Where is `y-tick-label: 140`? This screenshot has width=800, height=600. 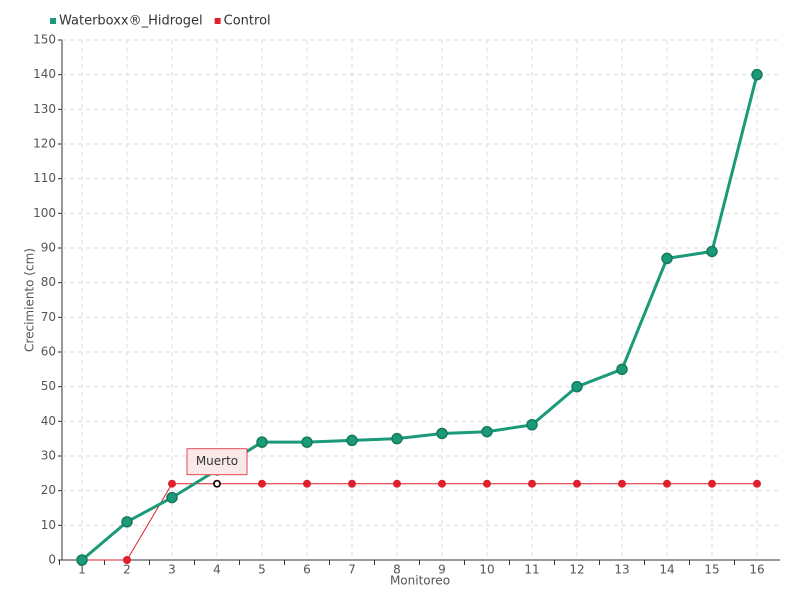 y-tick-label: 140 is located at coordinates (44, 74).